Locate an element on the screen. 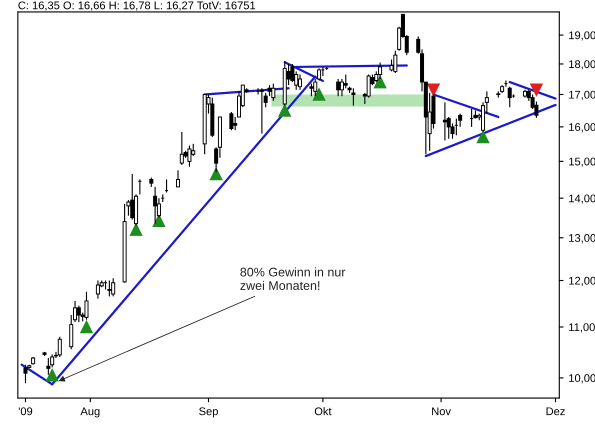 The height and width of the screenshot is (428, 595). chart-title: C: 16,35 O: 16,66 H: 16,78 L: 16,27 TotV: 16751 is located at coordinates (137, 6).